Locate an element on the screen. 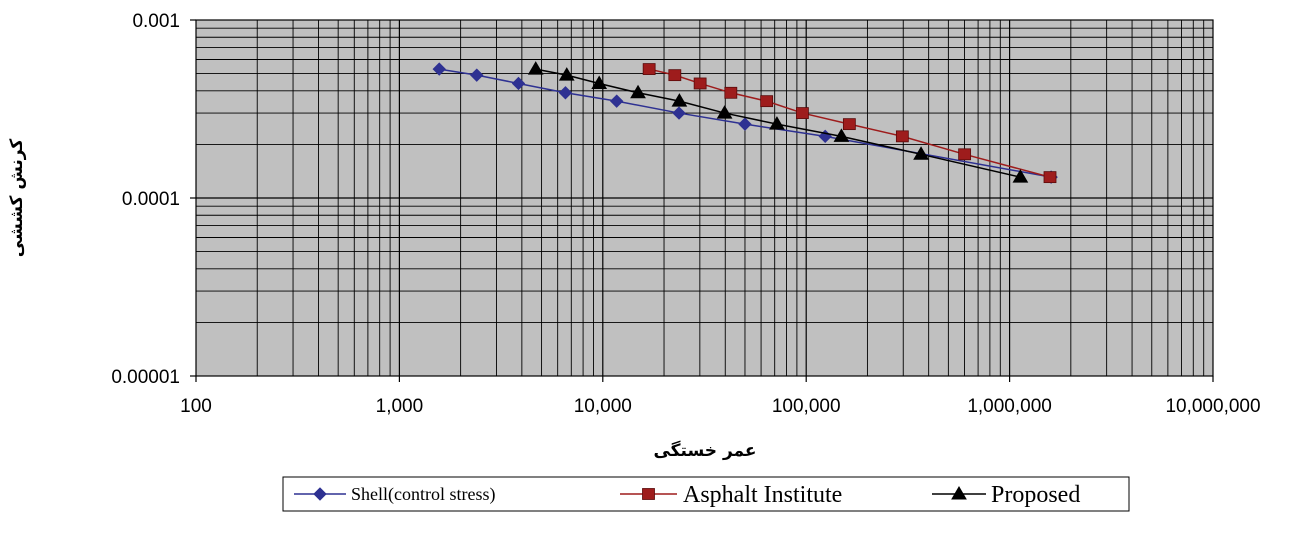  series-group is located at coordinates (745, 122).